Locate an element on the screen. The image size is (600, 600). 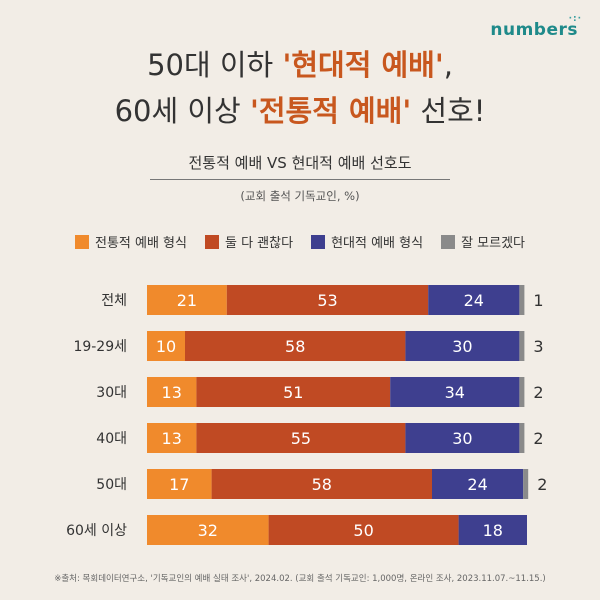
bar-value-label: 18 is located at coordinates (493, 530).